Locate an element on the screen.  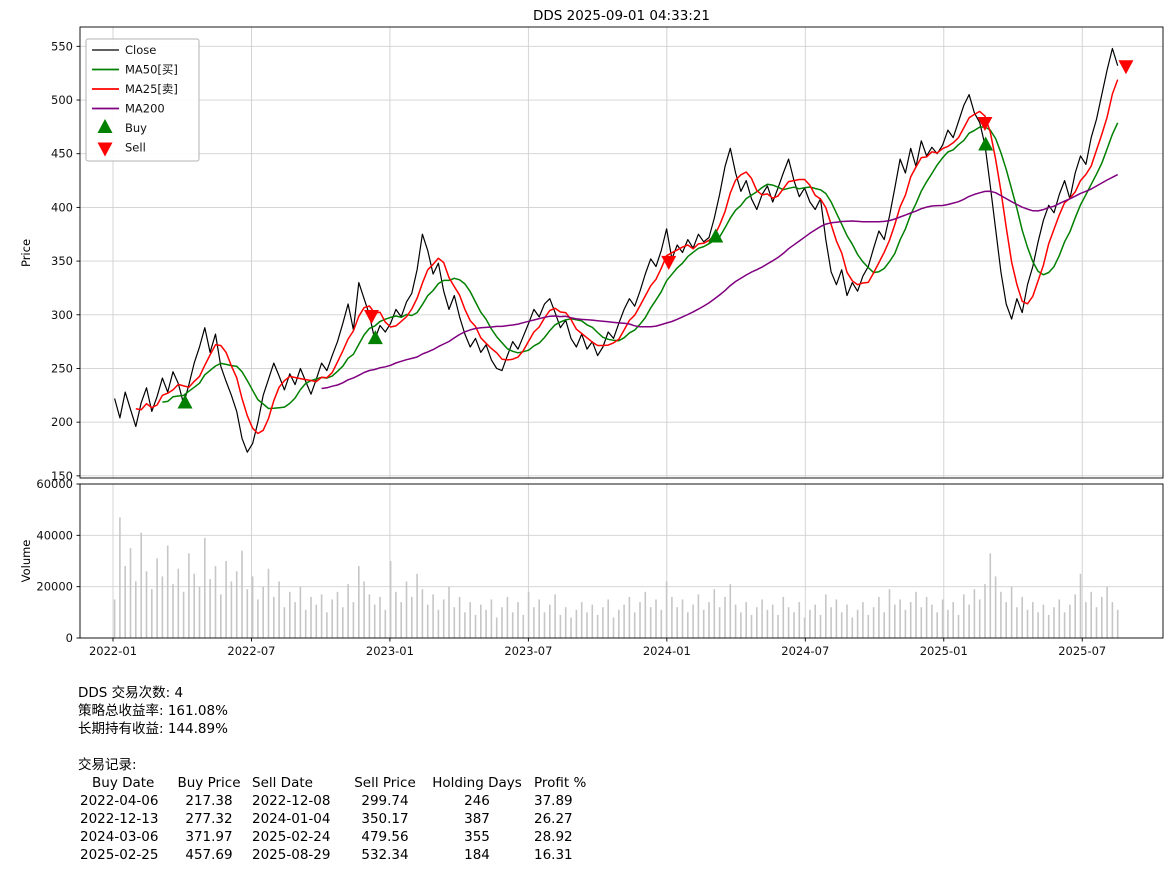
trade-cell: 299.74 is located at coordinates (385, 801).